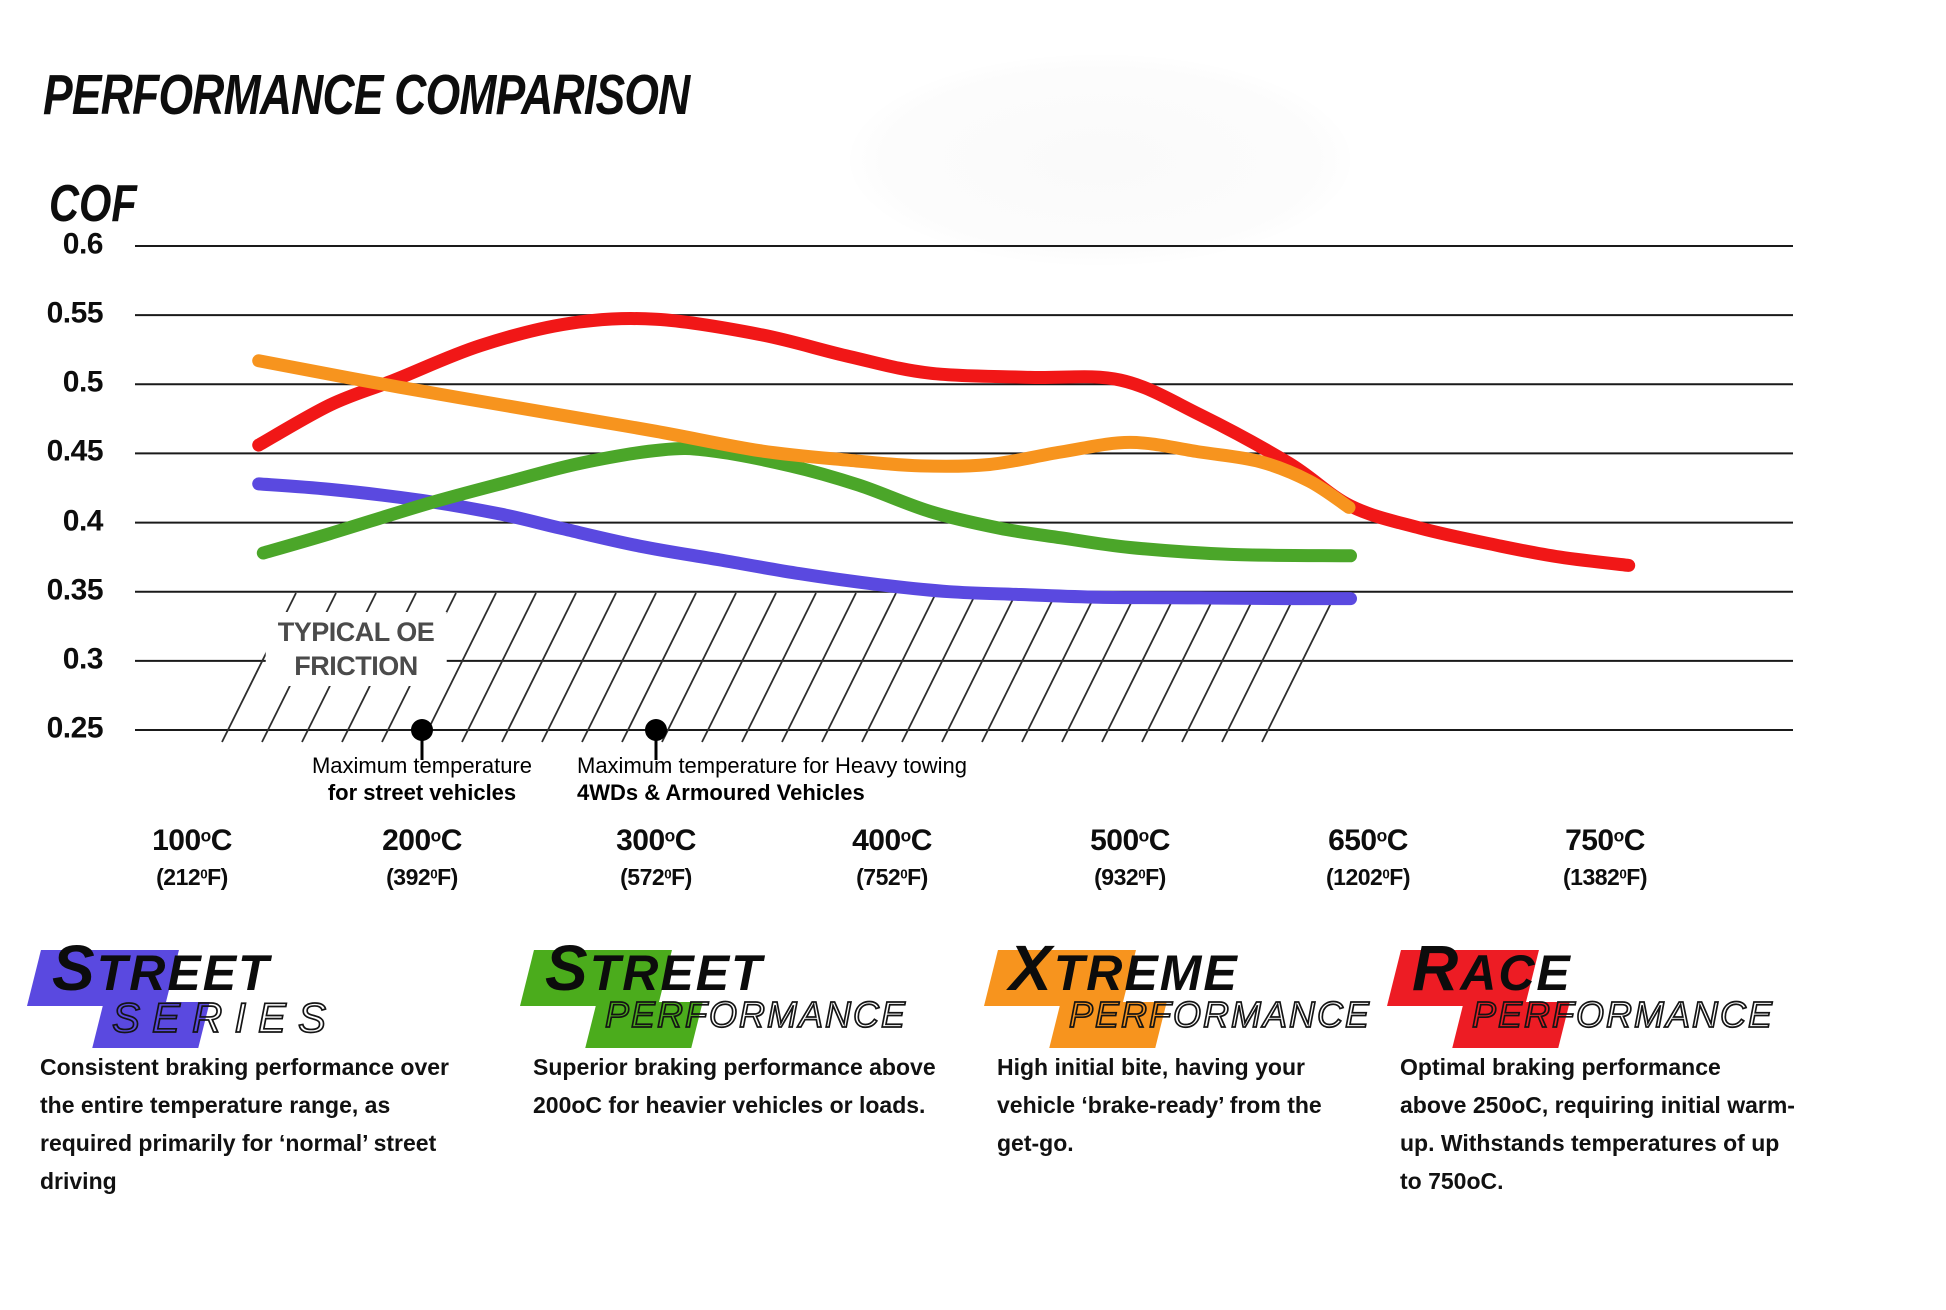  Describe the element at coordinates (83, 659) in the screenshot. I see `y-tick-label-0.3: 0.3` at that location.